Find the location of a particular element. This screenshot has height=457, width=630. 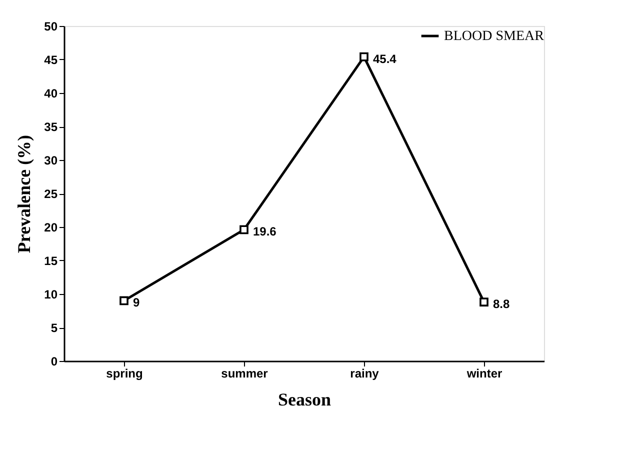

y-tick-label: 5 is located at coordinates (54, 328).